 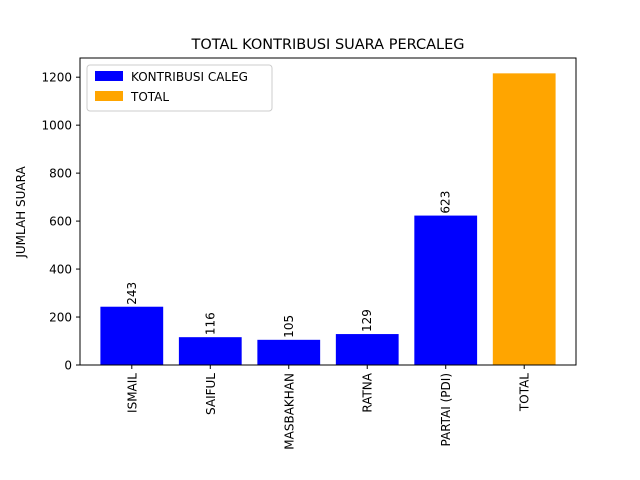 What do you see at coordinates (132, 393) in the screenshot?
I see `x-tick-label: ISMAIL` at bounding box center [132, 393].